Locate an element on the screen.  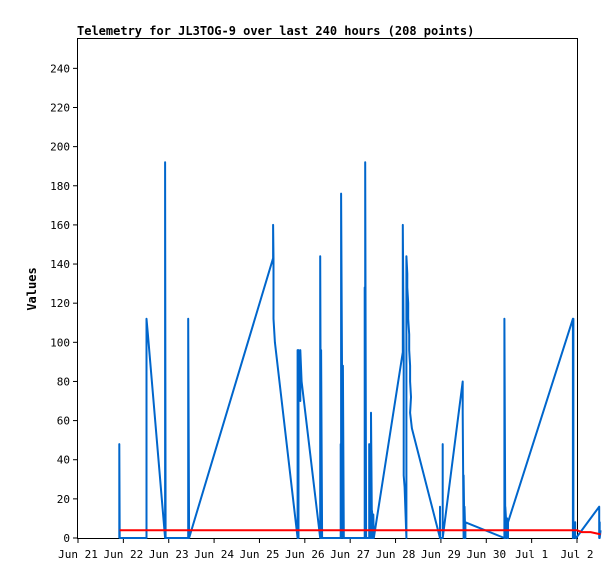
x-tick-label: Jun 29 is located at coordinates (441, 554).